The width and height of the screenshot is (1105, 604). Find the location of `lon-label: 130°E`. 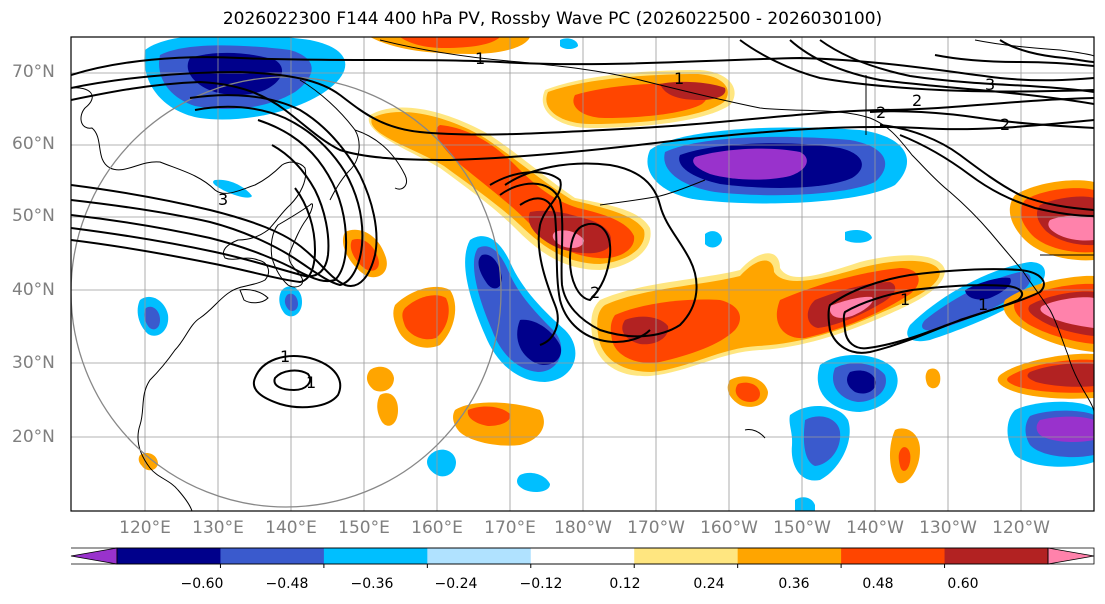

lon-label: 130°E is located at coordinates (218, 528).